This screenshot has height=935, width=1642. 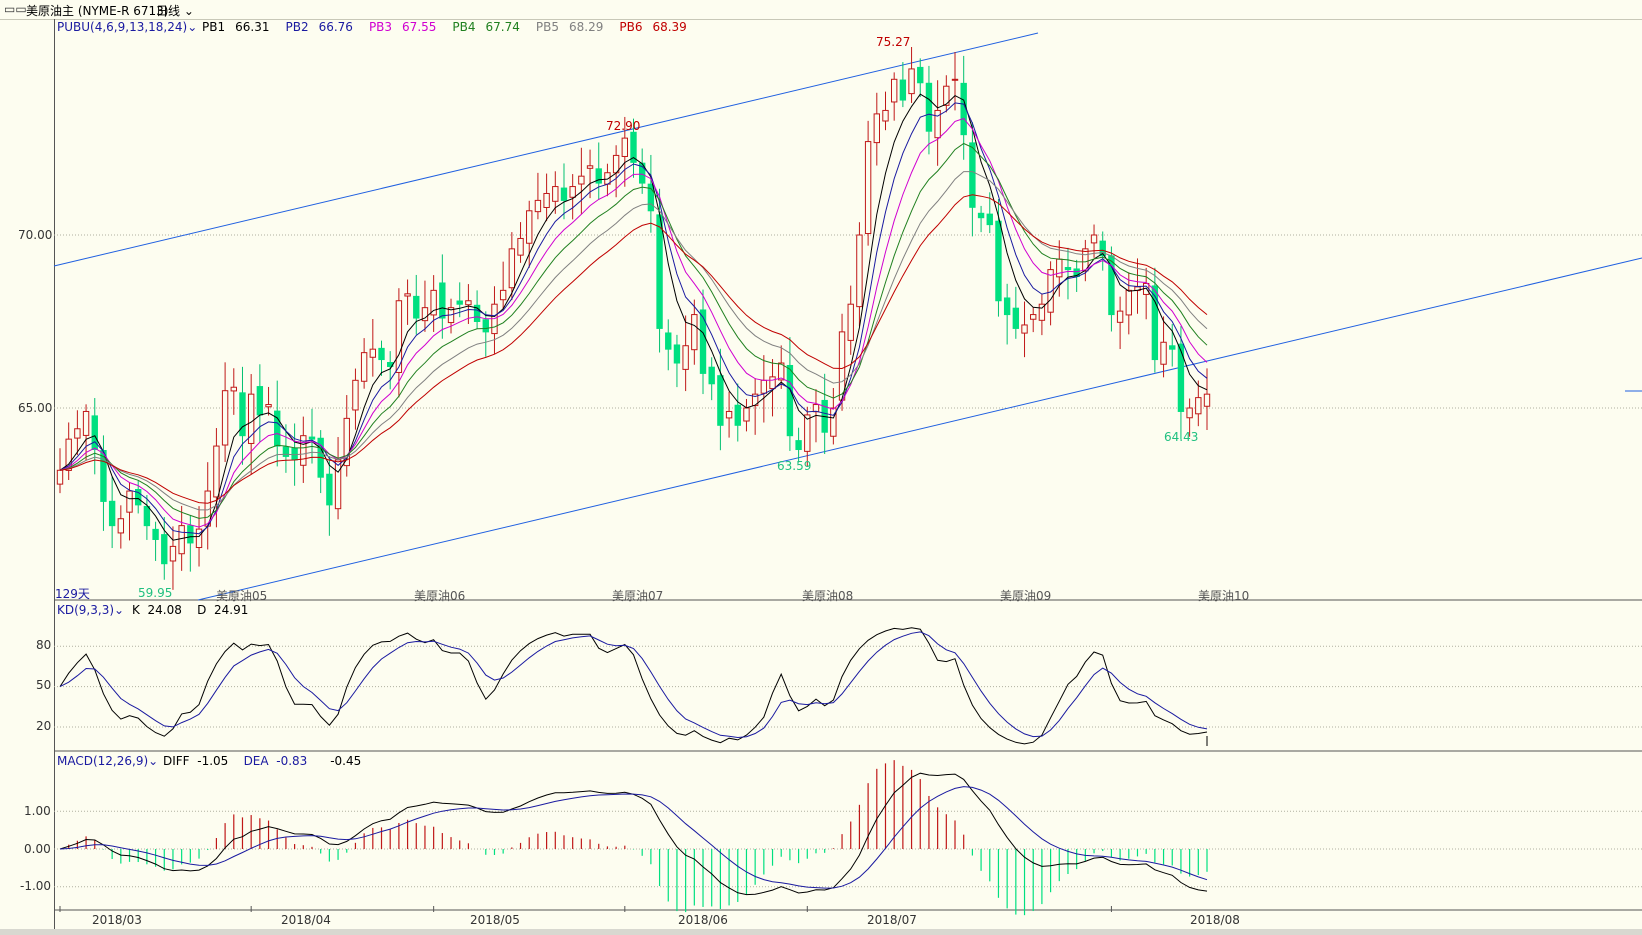 I want to click on macd-tick-0: 0.00, so click(x=37, y=849).